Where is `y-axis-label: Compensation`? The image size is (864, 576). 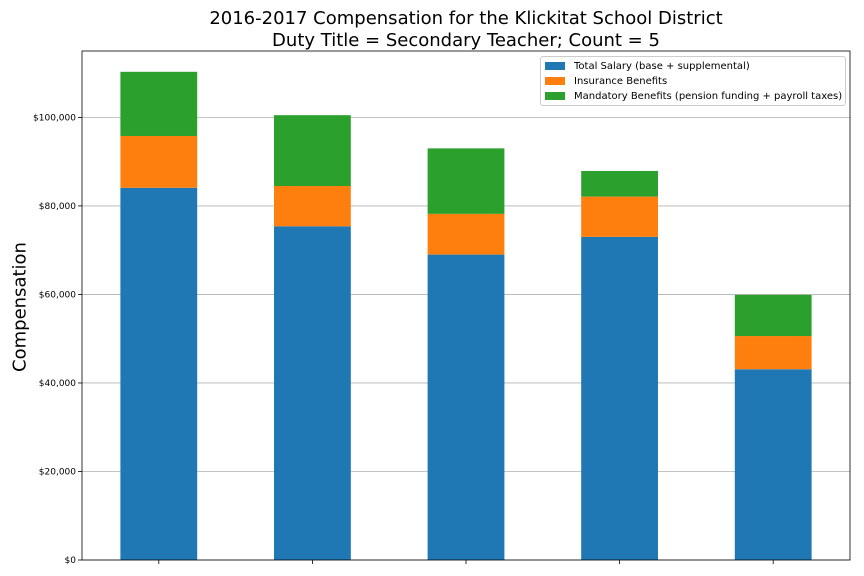
y-axis-label: Compensation is located at coordinates (20, 307).